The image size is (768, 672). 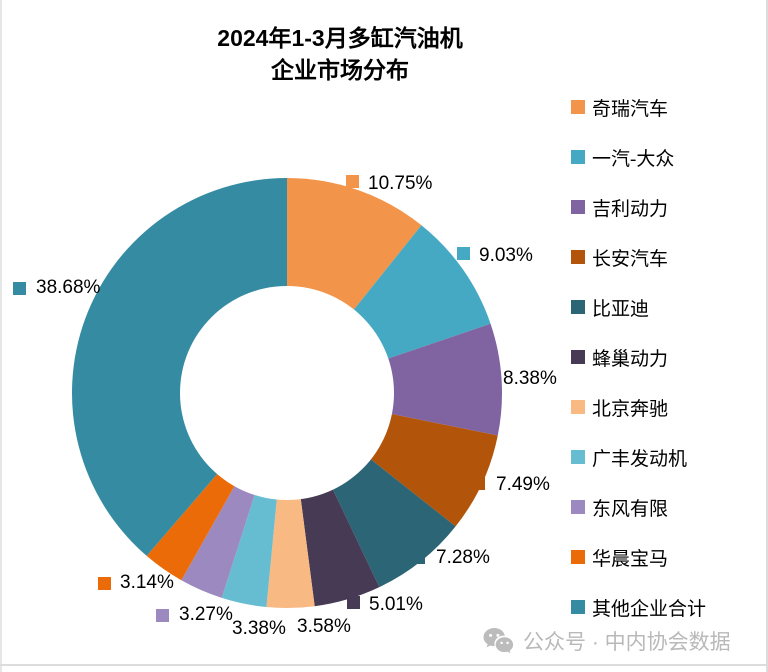 What do you see at coordinates (578, 407) in the screenshot?
I see `legend-swatch-北京奔驰` at bounding box center [578, 407].